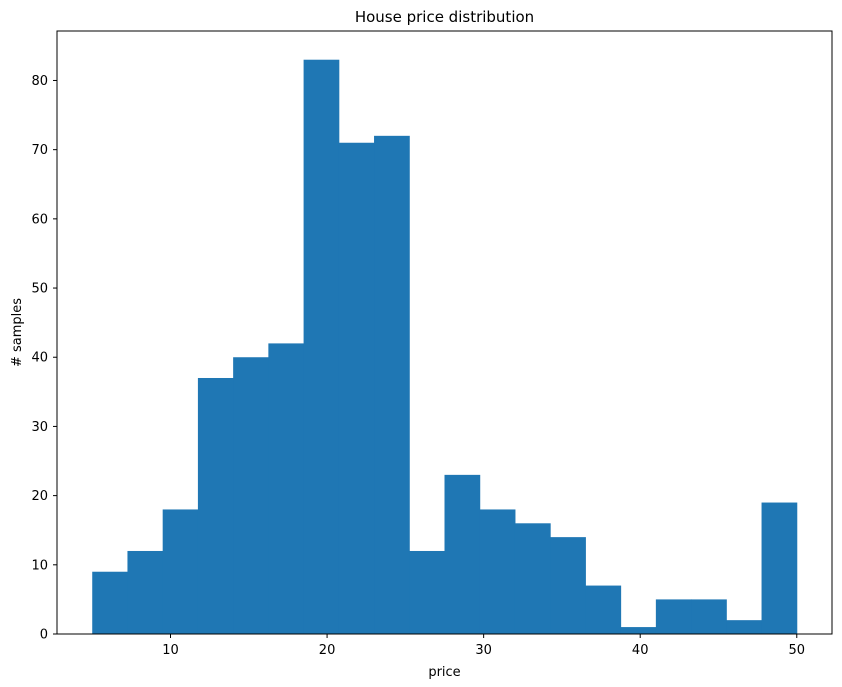 The height and width of the screenshot is (687, 842). What do you see at coordinates (39, 565) in the screenshot?
I see `y-tick-label: 10` at bounding box center [39, 565].